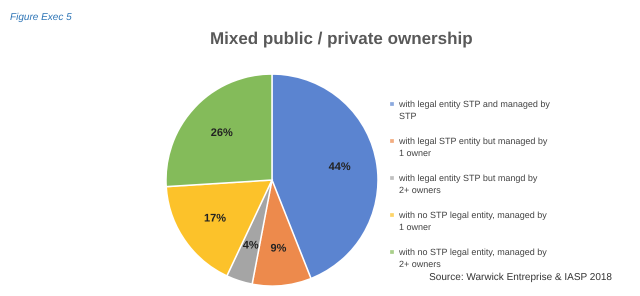 This screenshot has height=296, width=640. Describe the element at coordinates (520, 277) in the screenshot. I see `source-note: Source: Warwick Entreprise & IASP 2018` at that location.